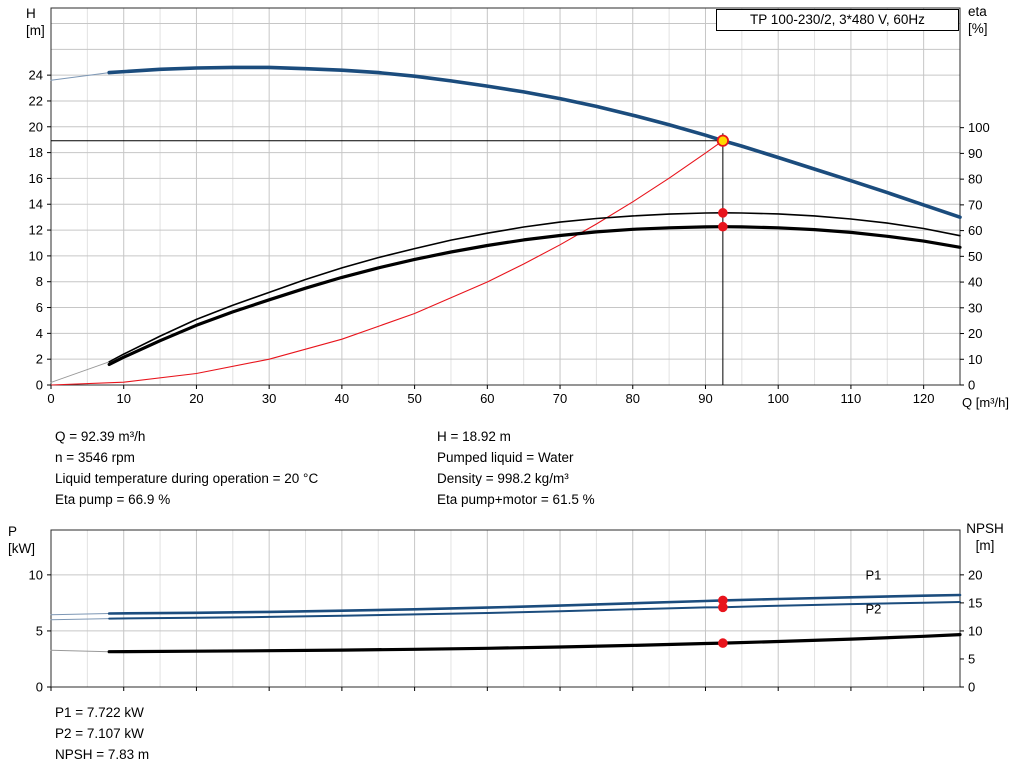  I want to click on x-tick-label: 0, so click(50, 398).